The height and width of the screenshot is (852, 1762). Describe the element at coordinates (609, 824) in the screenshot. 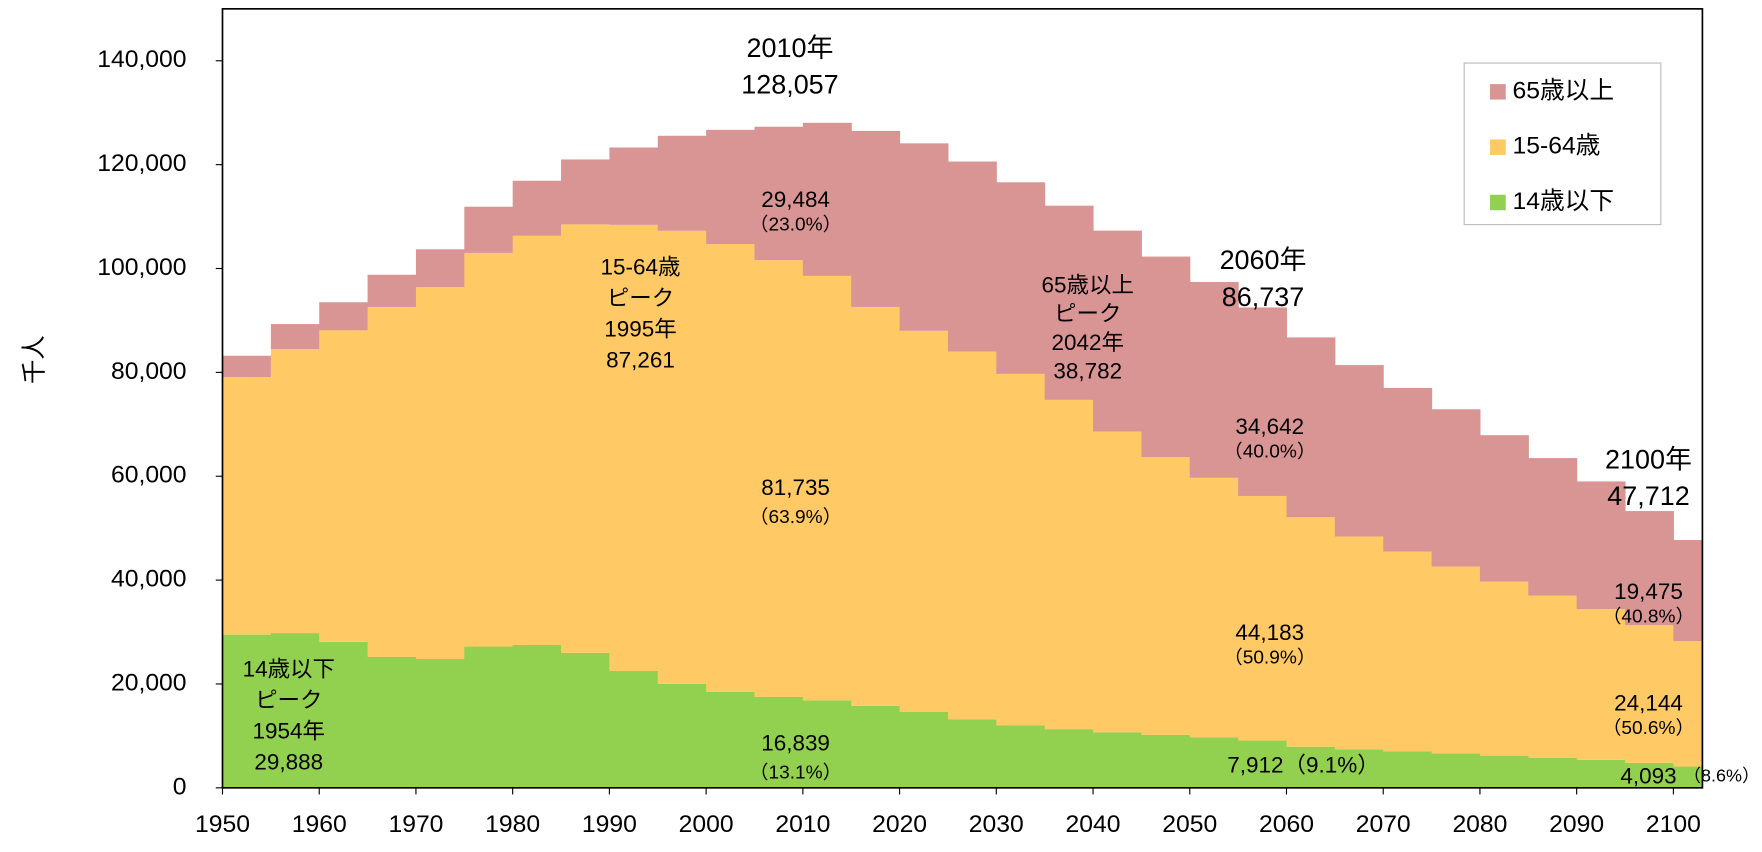

I see `x-tick-label: 1990` at that location.